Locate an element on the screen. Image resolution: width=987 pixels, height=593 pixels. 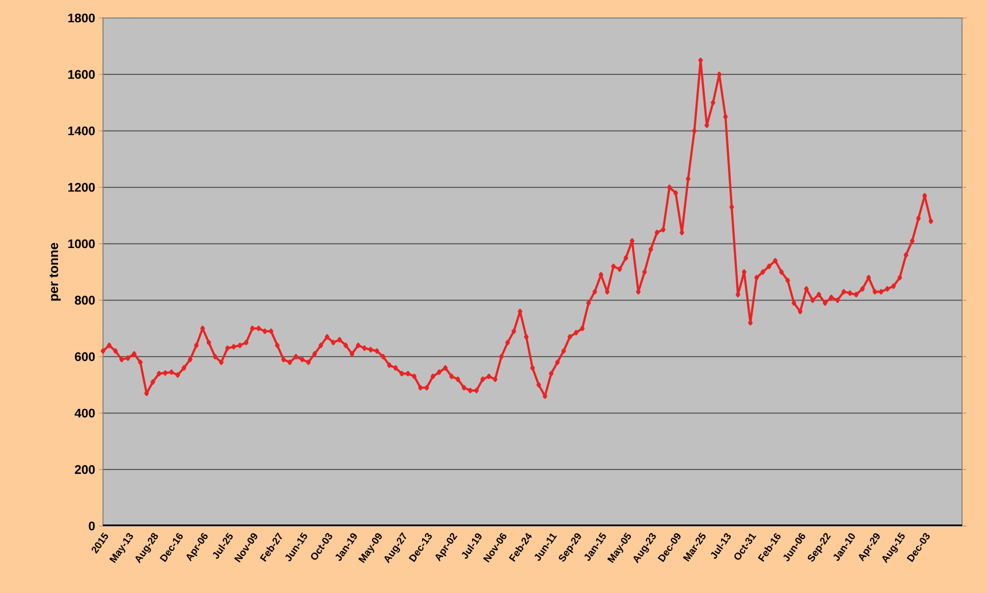
y-tick-label: 0 is located at coordinates (91, 526).